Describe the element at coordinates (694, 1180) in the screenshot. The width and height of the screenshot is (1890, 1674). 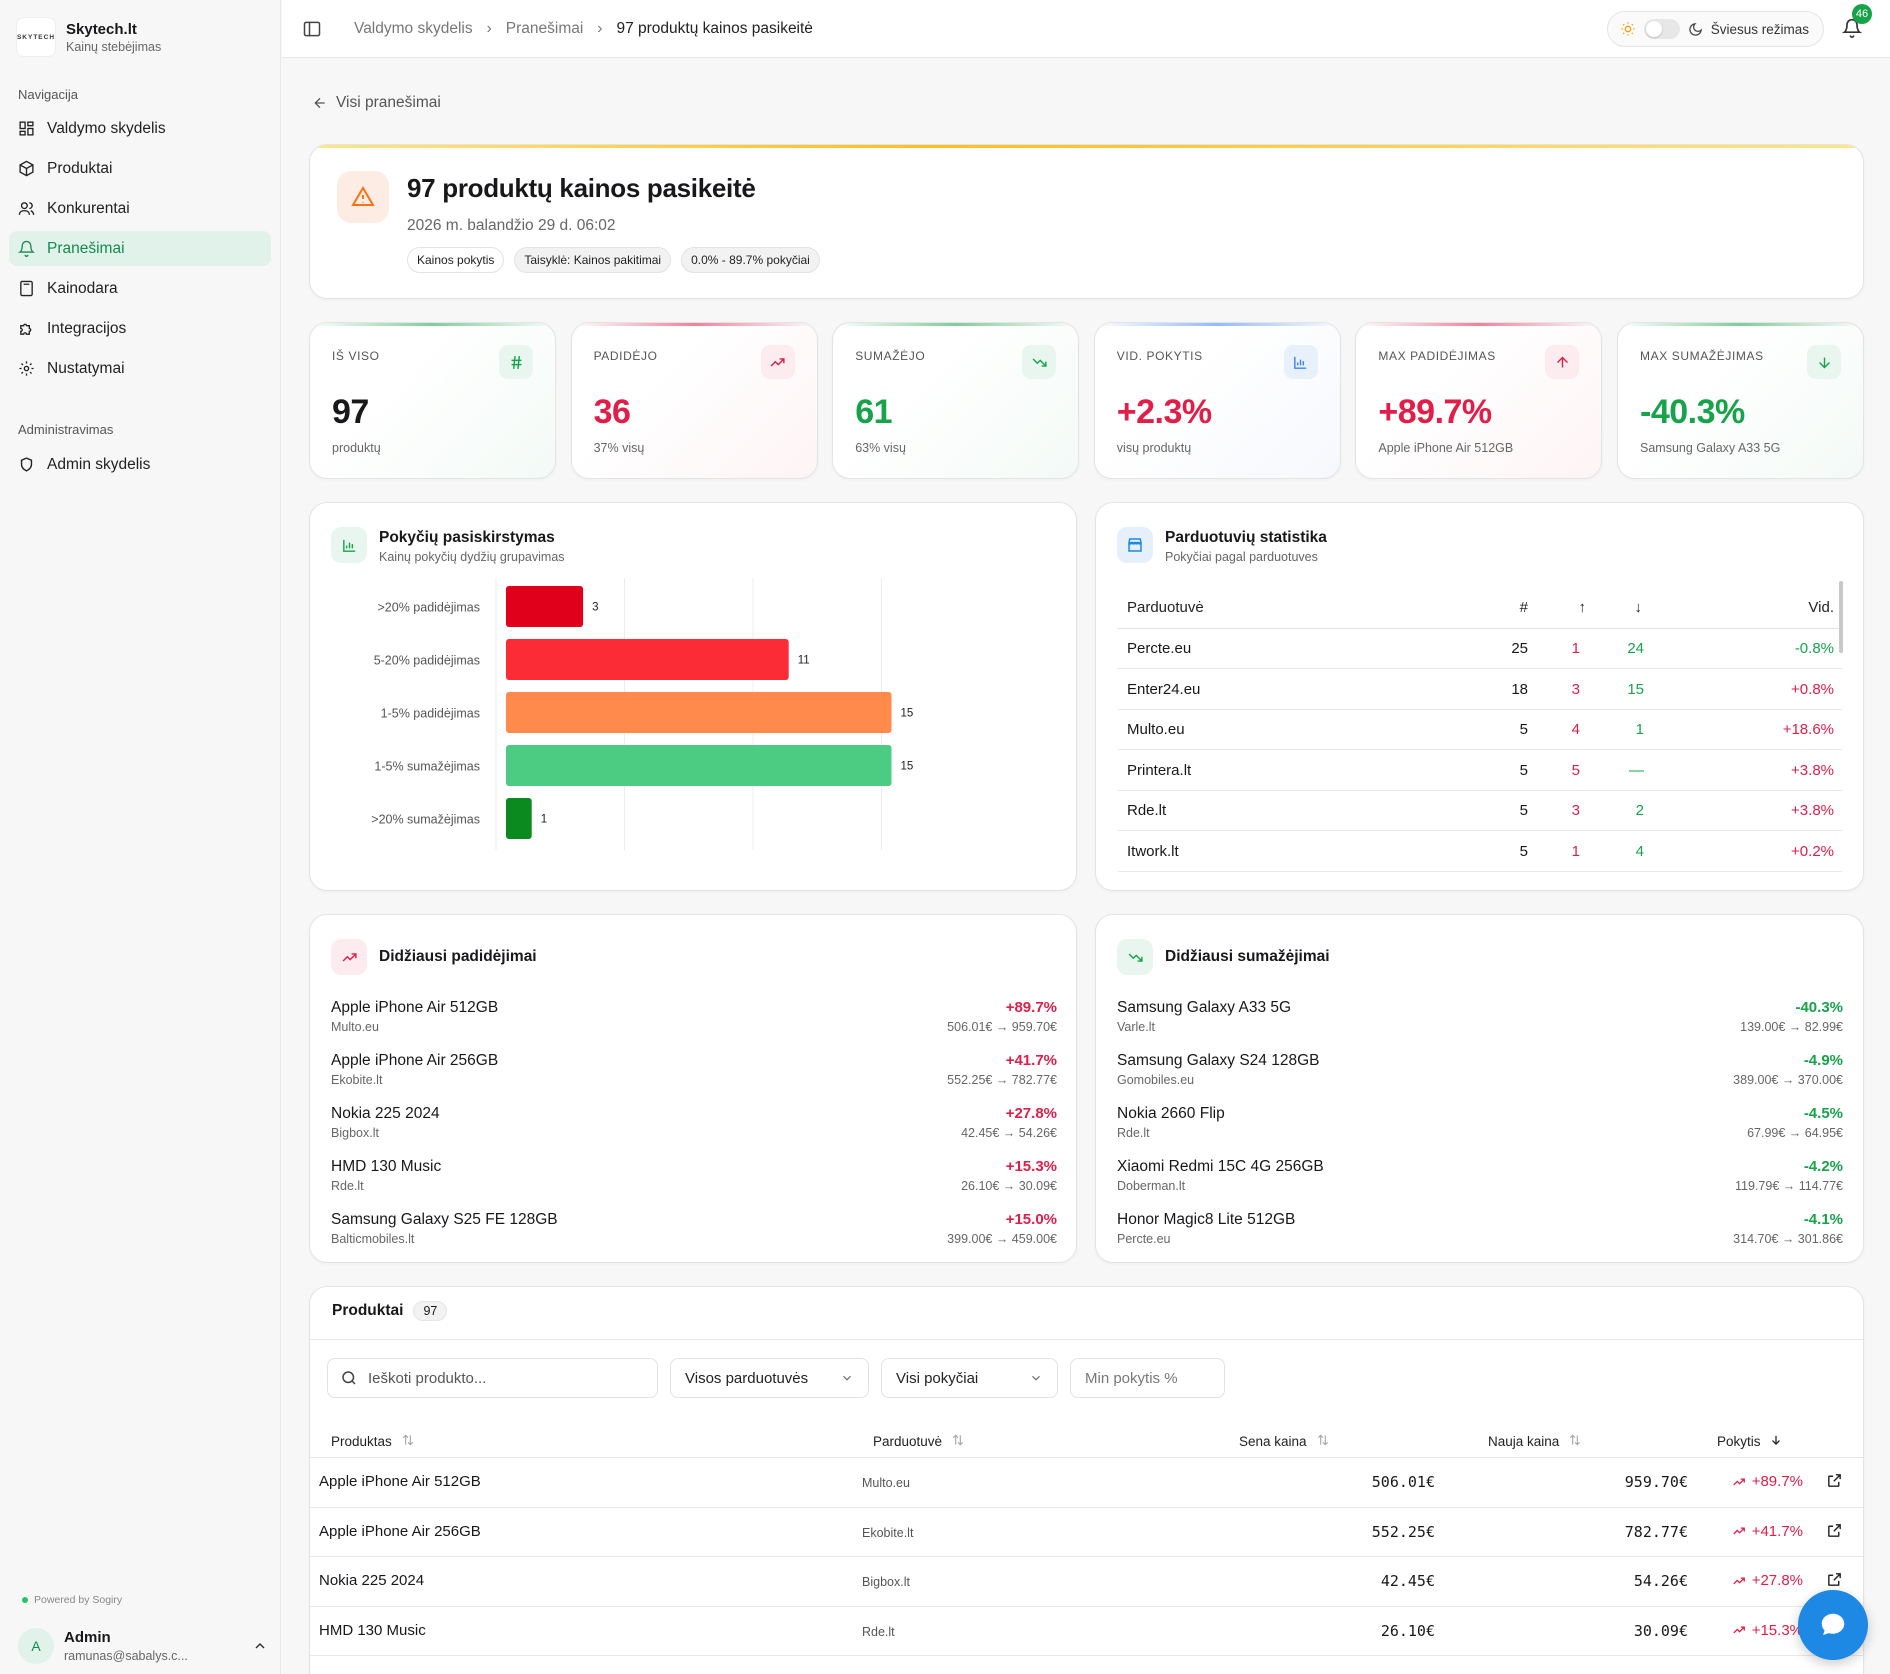
I see `mover-item: HMD 130 Music Rde.lt +15.3% 26.10€ → 30.09€` at that location.